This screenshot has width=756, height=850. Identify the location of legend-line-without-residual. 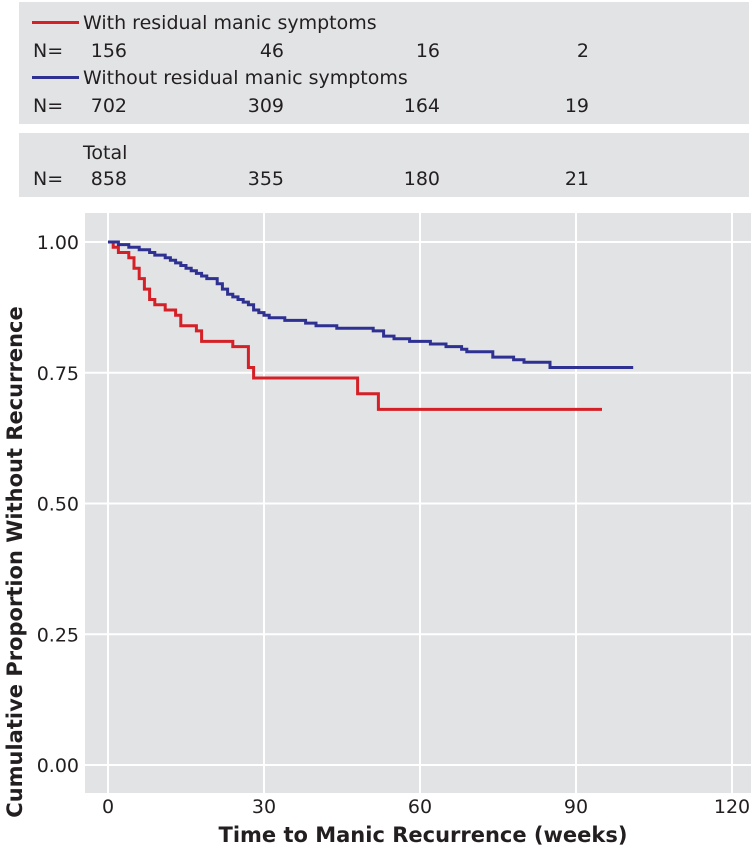
(55, 77).